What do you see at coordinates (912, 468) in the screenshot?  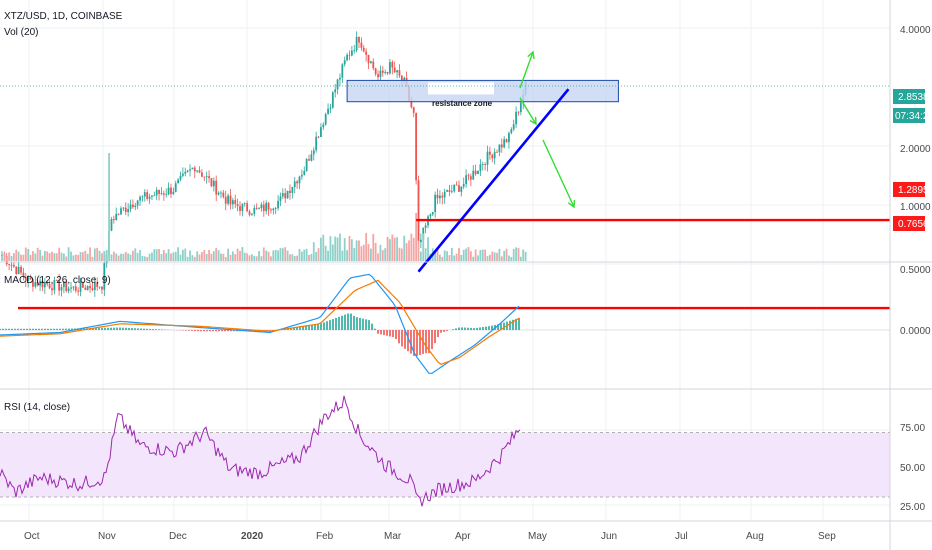 I see `rsi-tick-50: 50.00` at bounding box center [912, 468].